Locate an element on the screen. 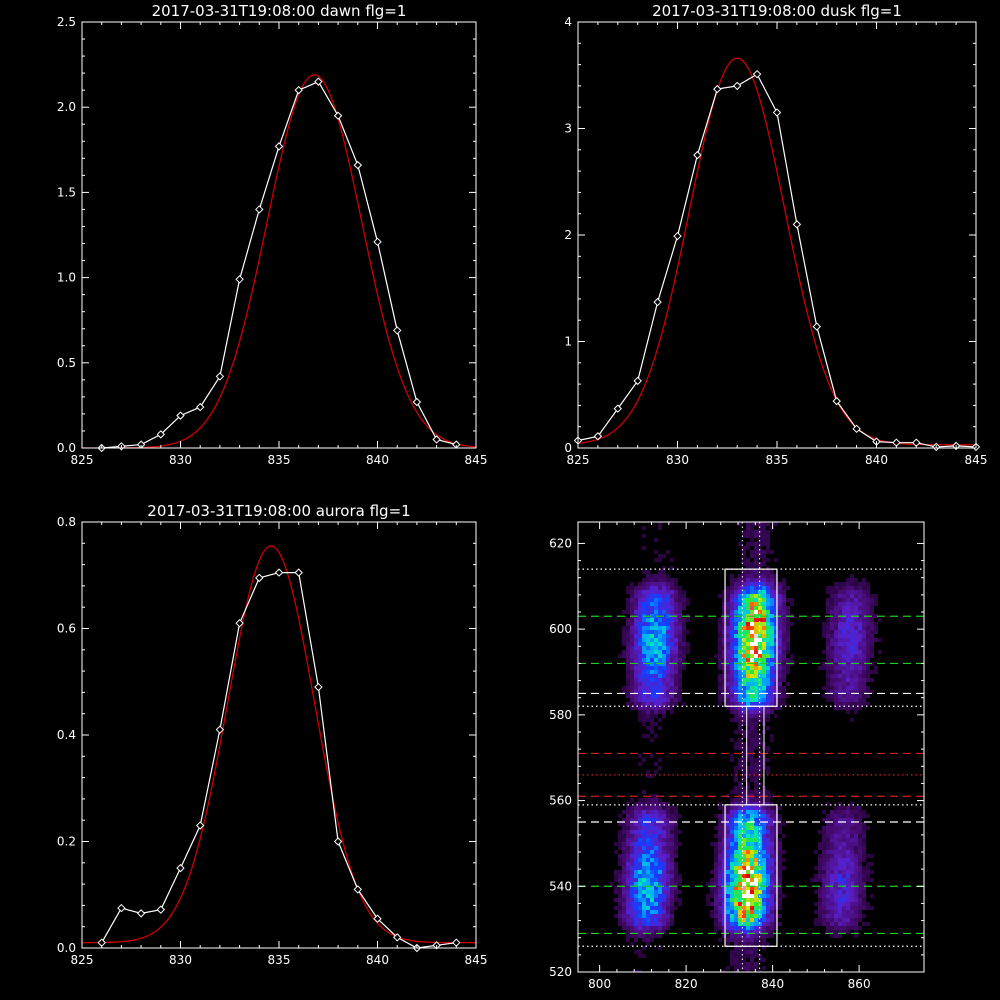 Image resolution: width=1000 pixels, height=1000 pixels. dusk-xtick-label: 835 is located at coordinates (777, 460).